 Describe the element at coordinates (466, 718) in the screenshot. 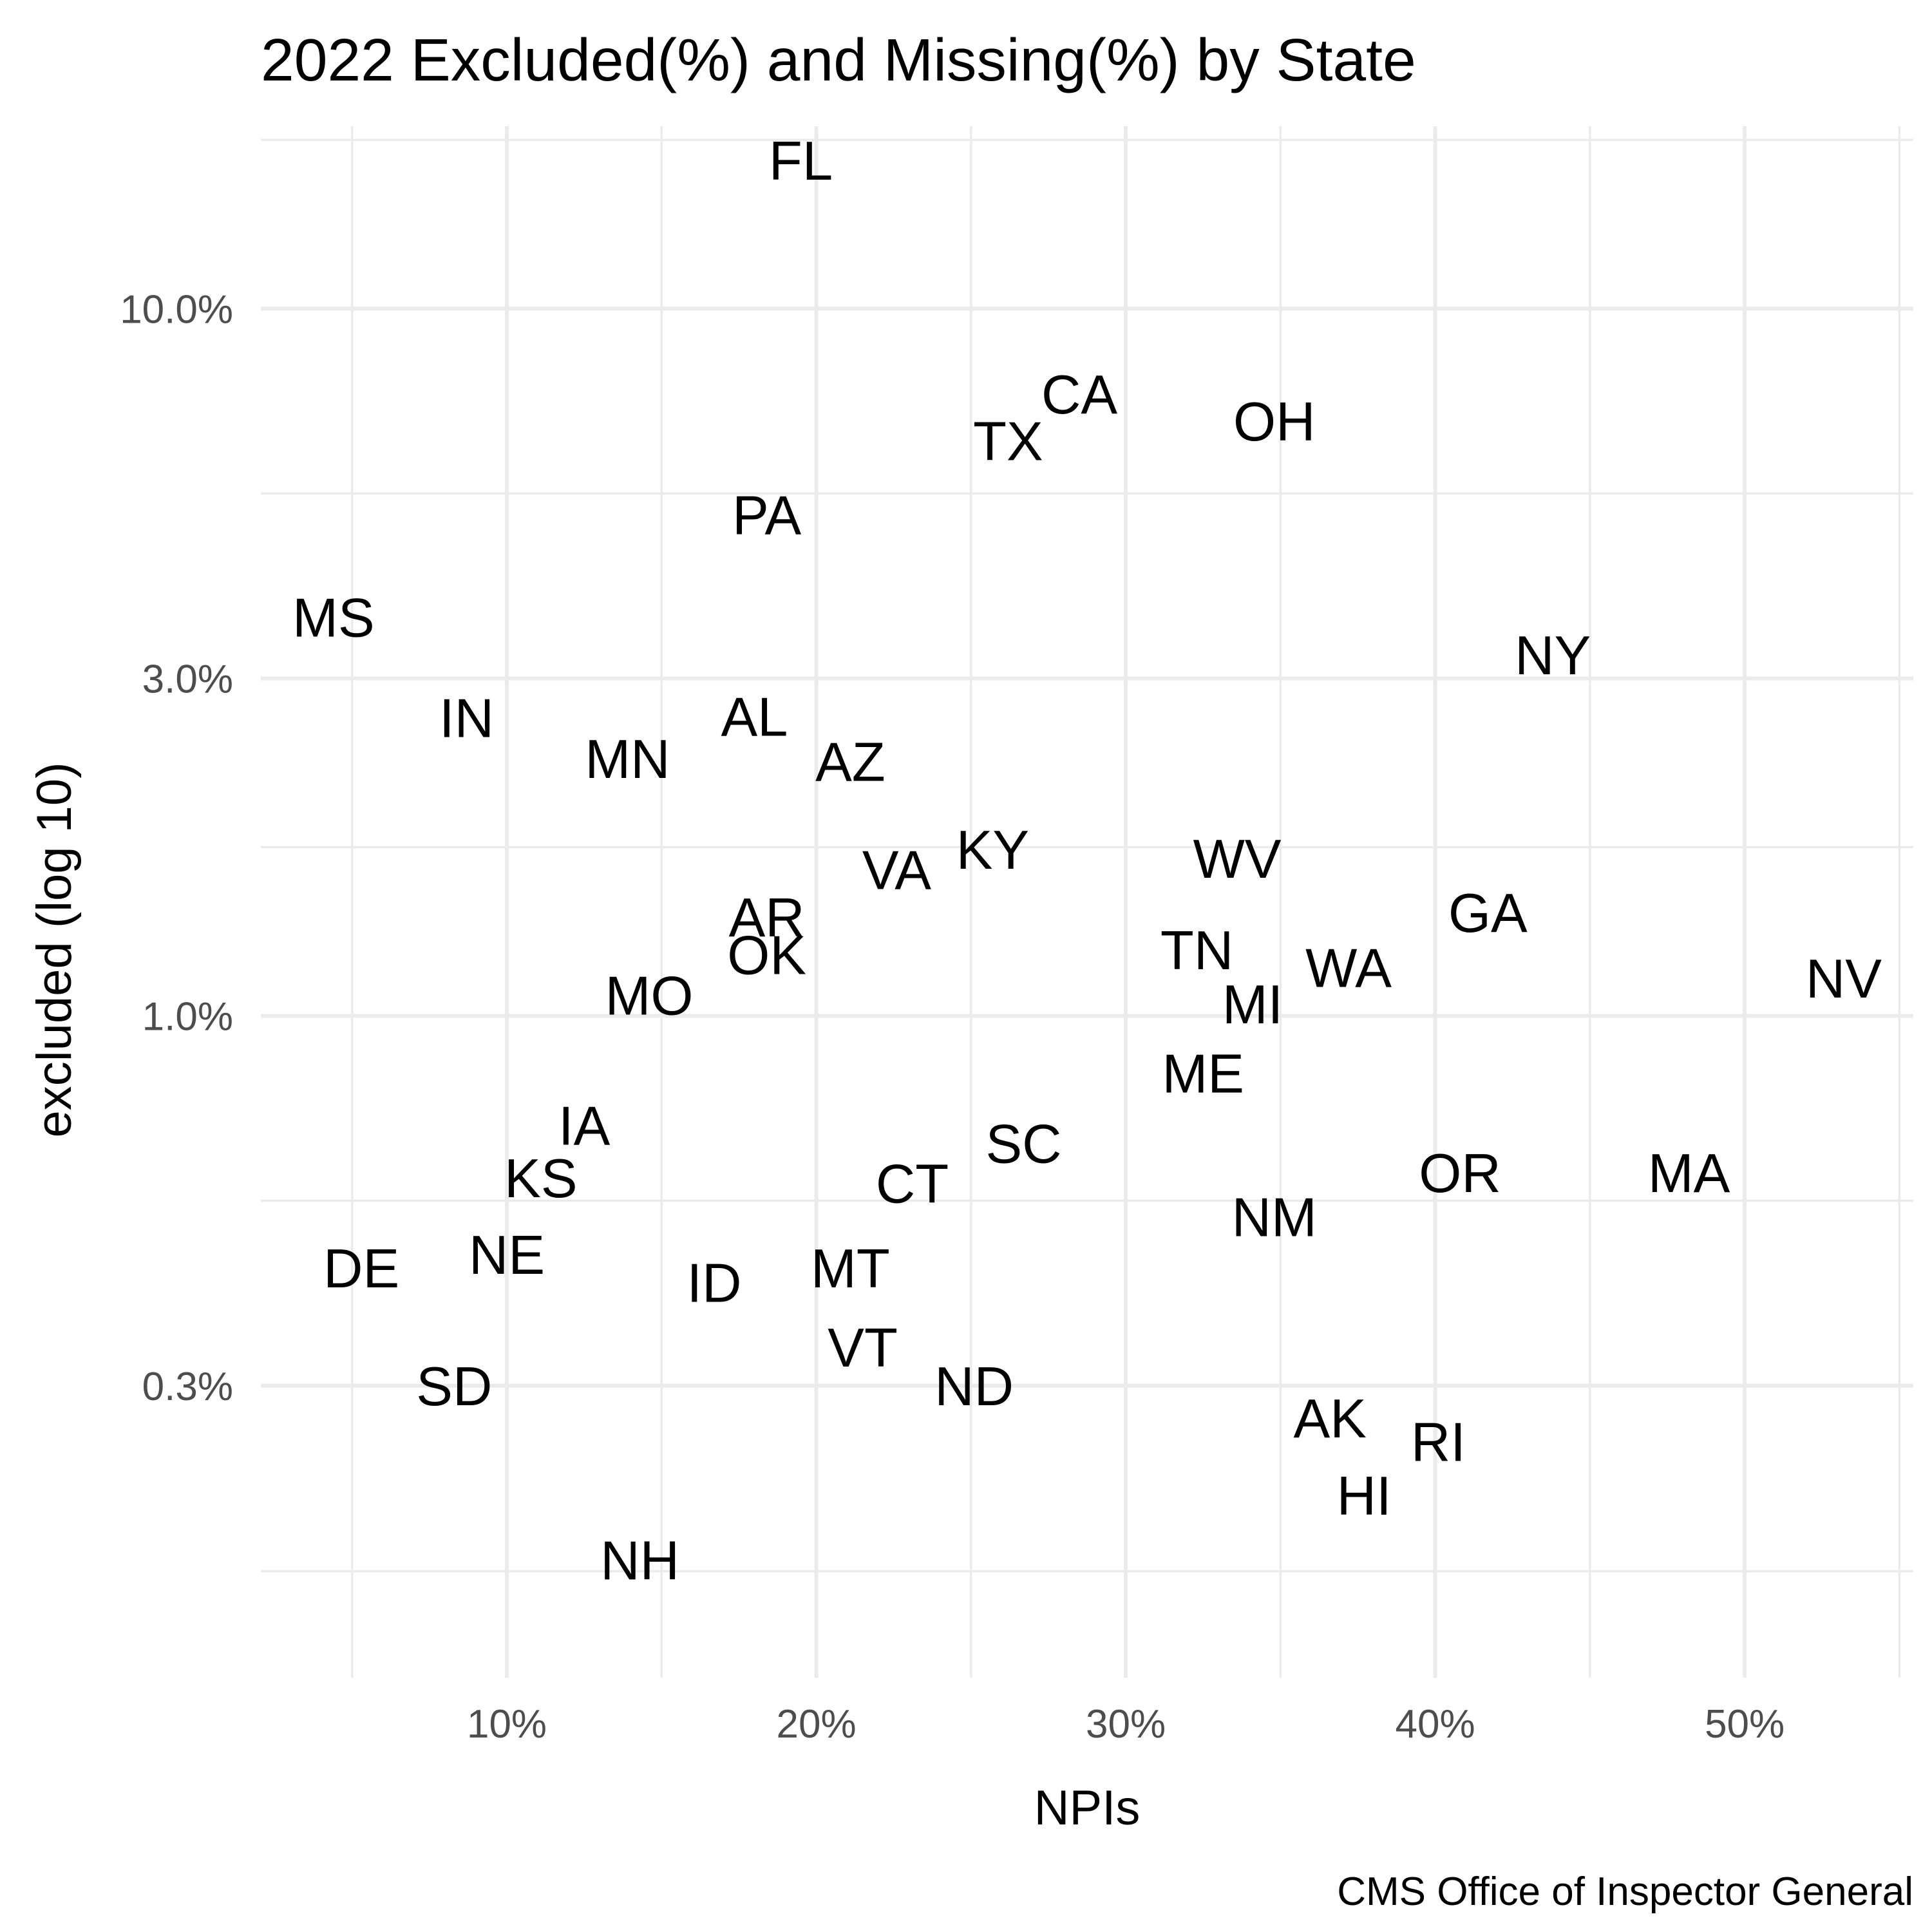

I see `point-label-in: IN` at that location.